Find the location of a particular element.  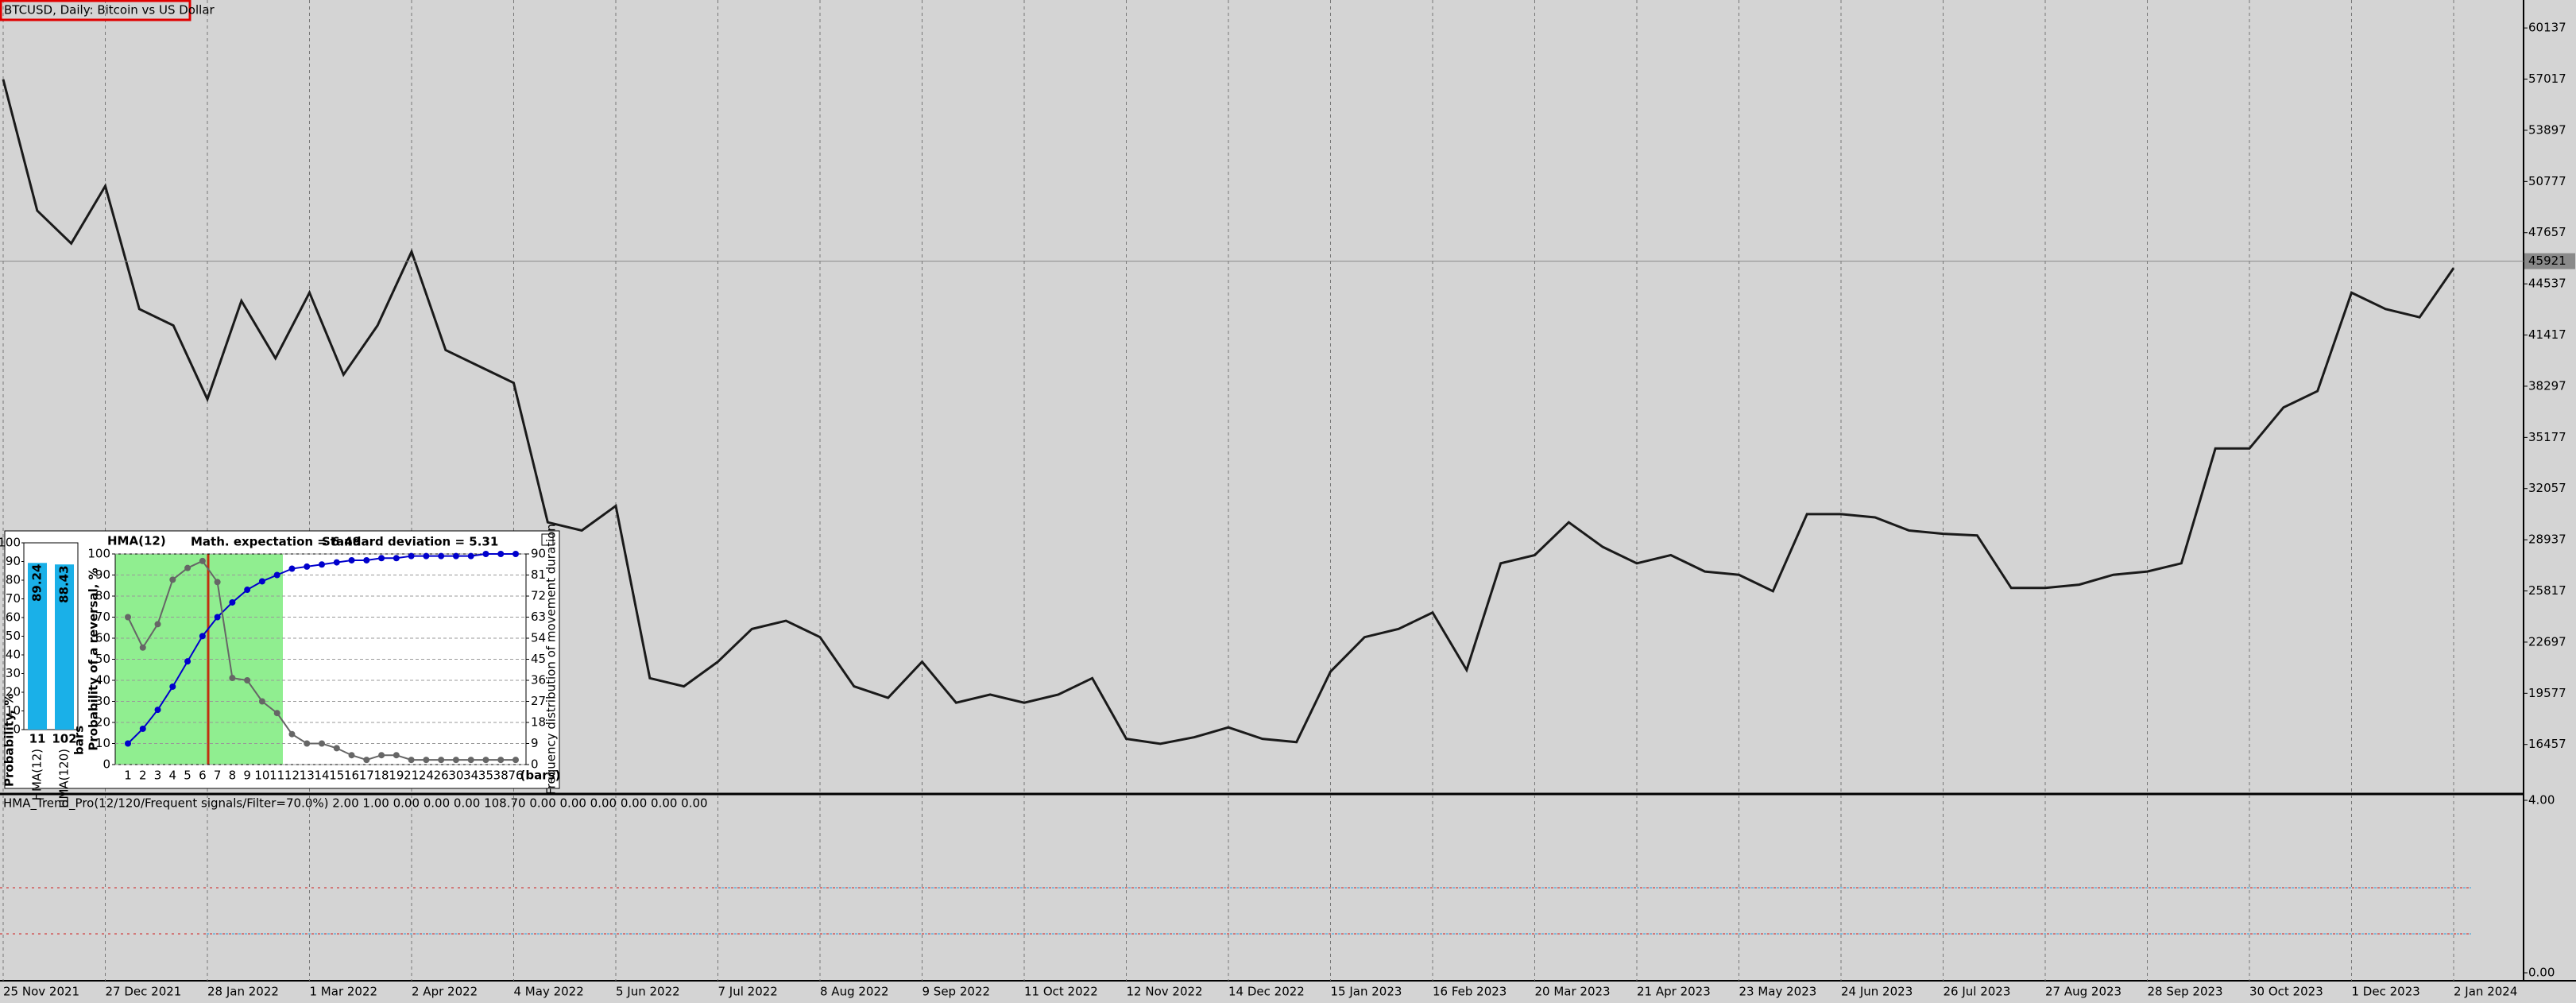

y-tick-label: 60 is located at coordinates (13, 617).